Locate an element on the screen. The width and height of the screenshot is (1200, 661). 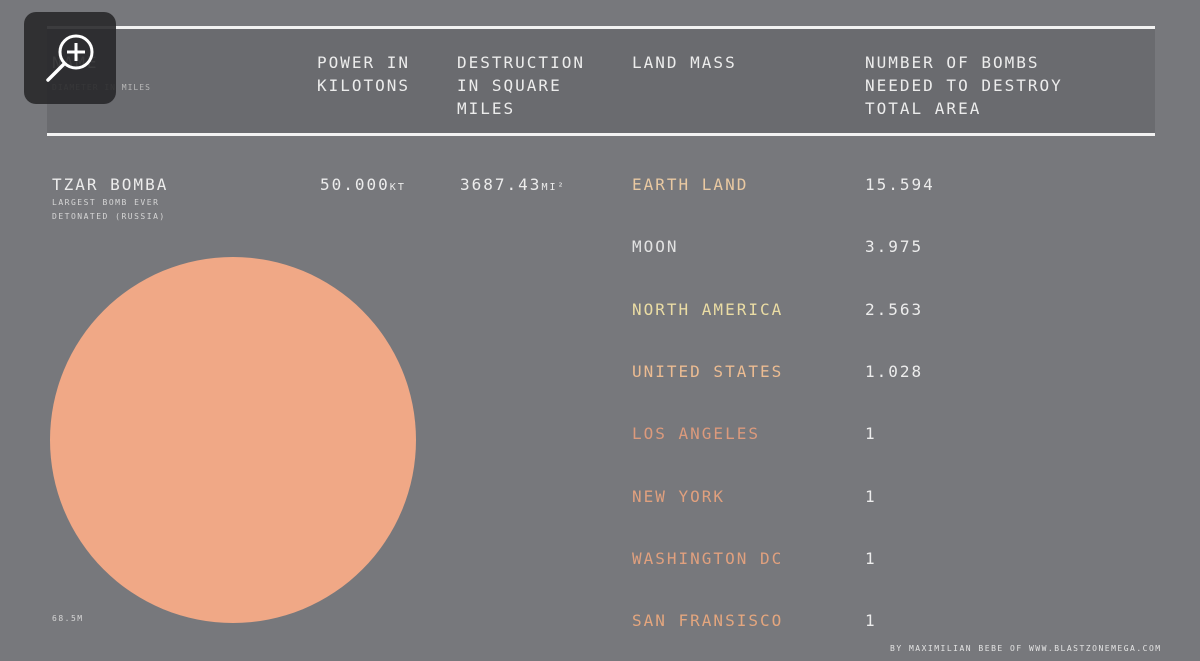
land-mass-name: UNITED STATES is located at coordinates (708, 371).